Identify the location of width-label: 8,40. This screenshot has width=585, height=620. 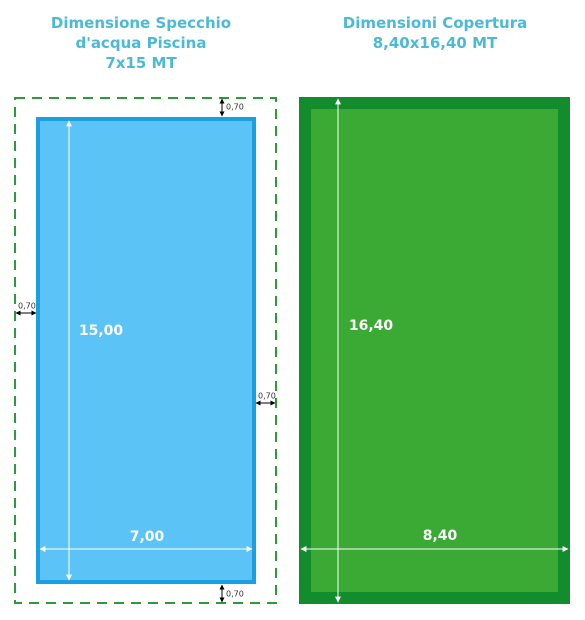
(440, 536).